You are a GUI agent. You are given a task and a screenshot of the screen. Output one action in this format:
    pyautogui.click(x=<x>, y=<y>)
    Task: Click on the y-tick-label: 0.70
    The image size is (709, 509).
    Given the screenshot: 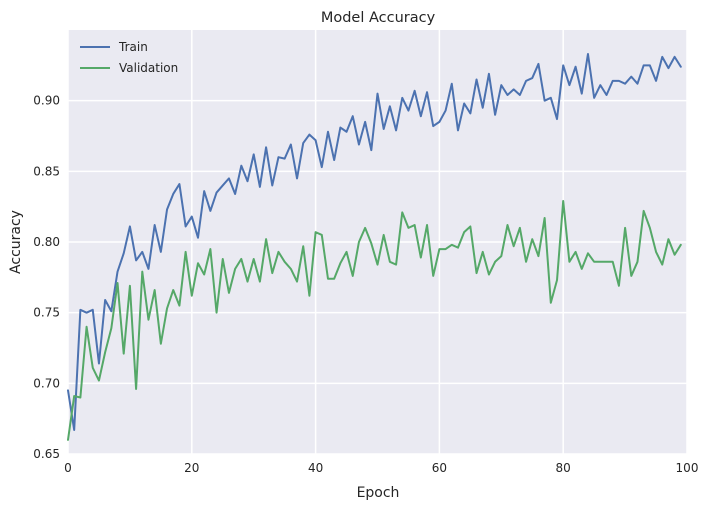 What is the action you would take?
    pyautogui.click(x=46, y=383)
    